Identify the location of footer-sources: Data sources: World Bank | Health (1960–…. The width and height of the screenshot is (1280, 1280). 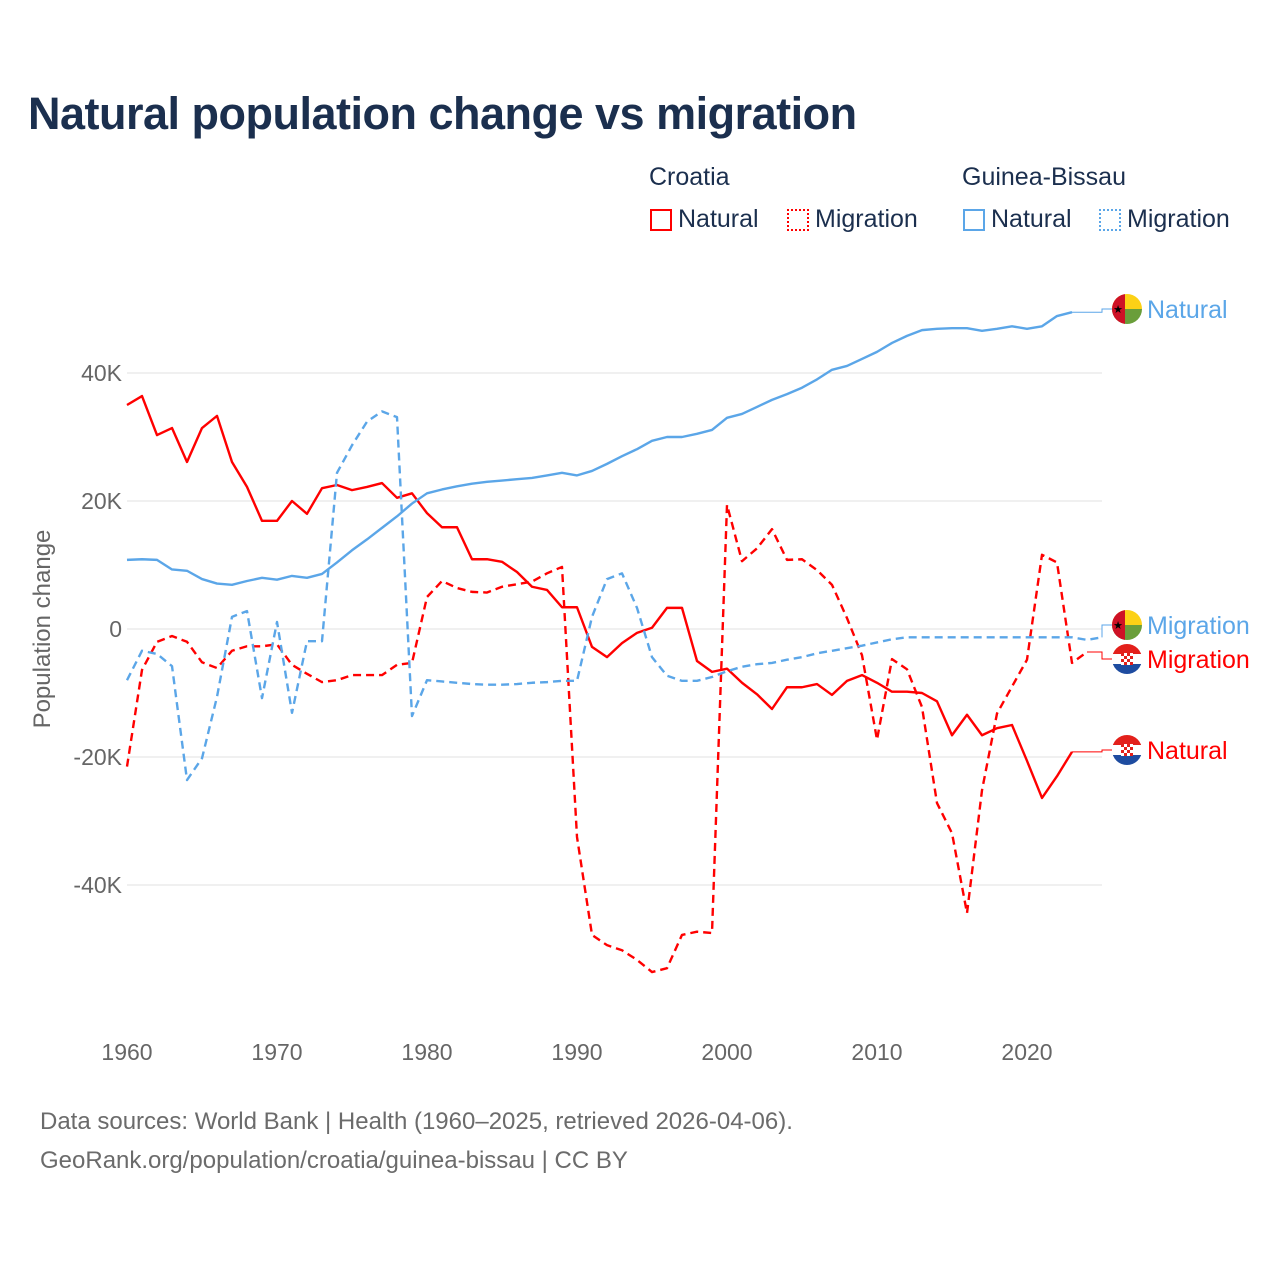
(416, 1121).